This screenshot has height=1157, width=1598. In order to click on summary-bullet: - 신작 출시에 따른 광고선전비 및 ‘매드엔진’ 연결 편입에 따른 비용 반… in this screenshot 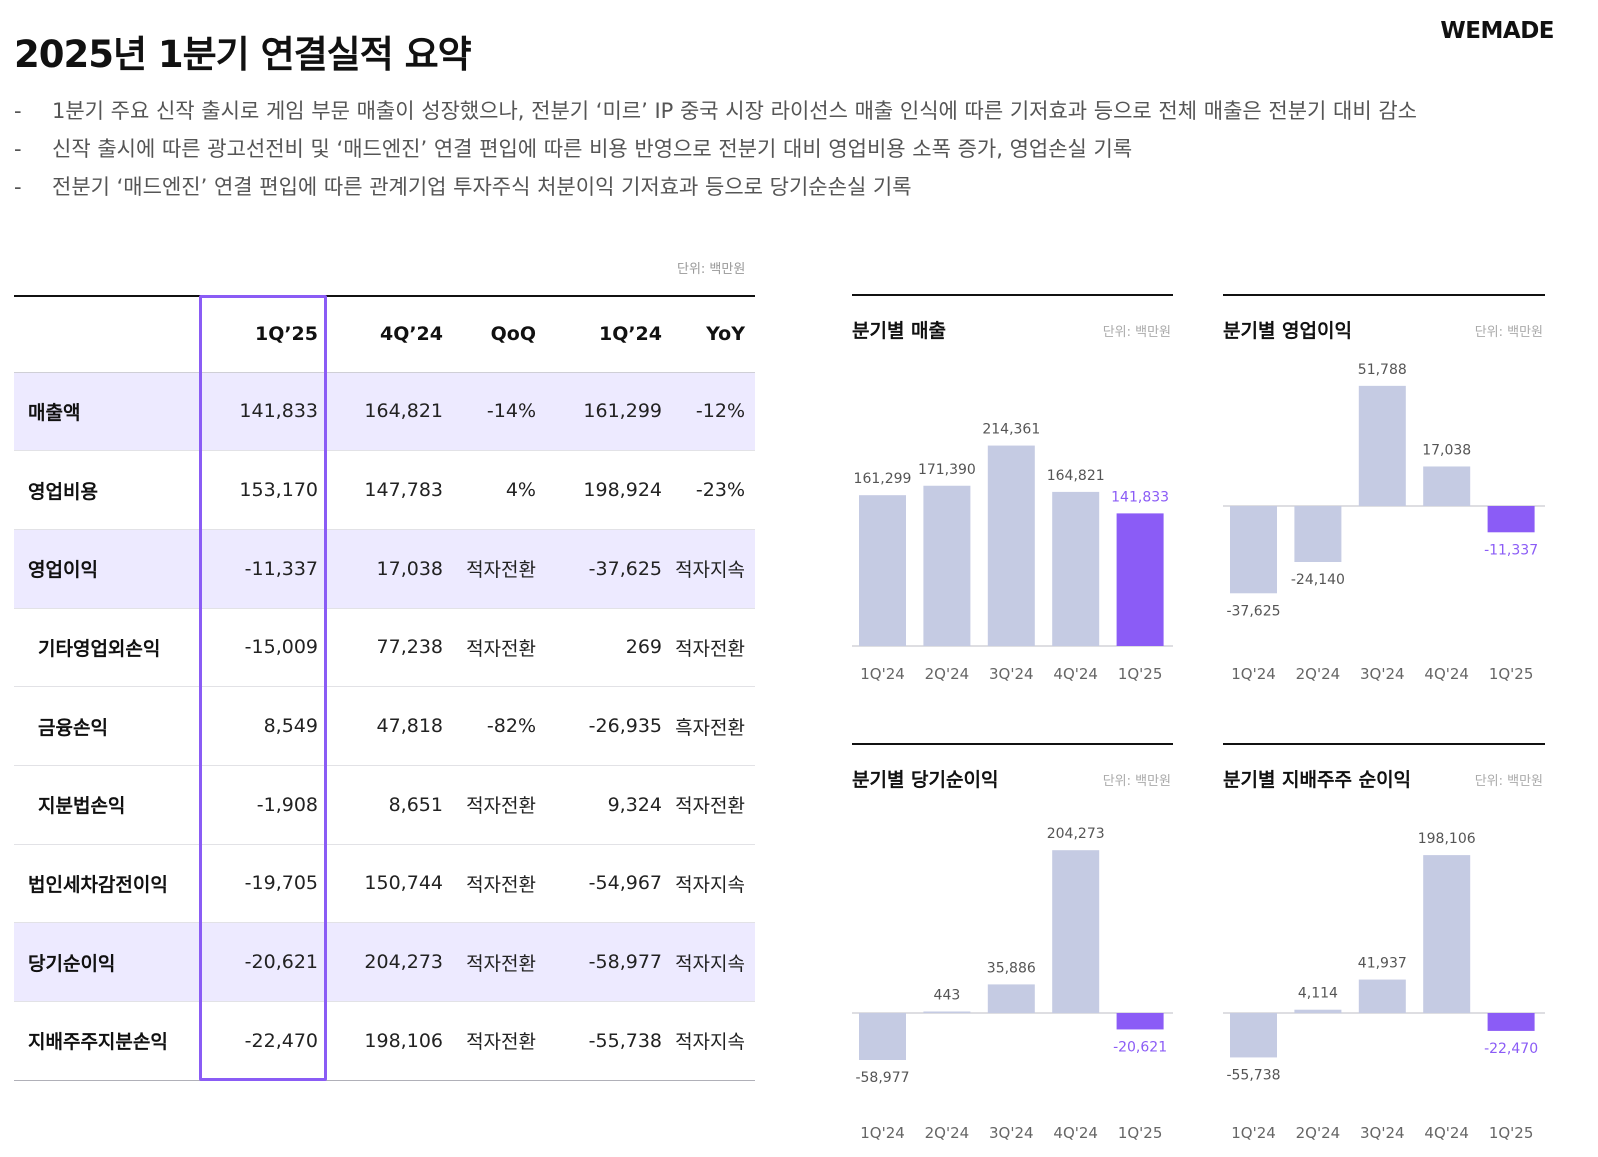, I will do `click(715, 153)`.